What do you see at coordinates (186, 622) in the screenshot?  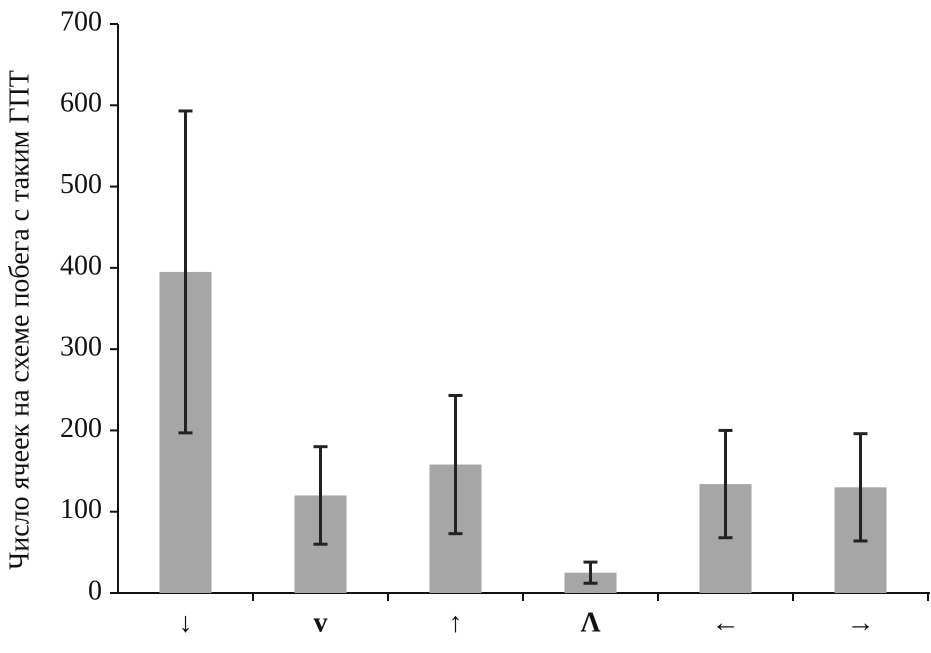 I see `x-tick-label: ↓` at bounding box center [186, 622].